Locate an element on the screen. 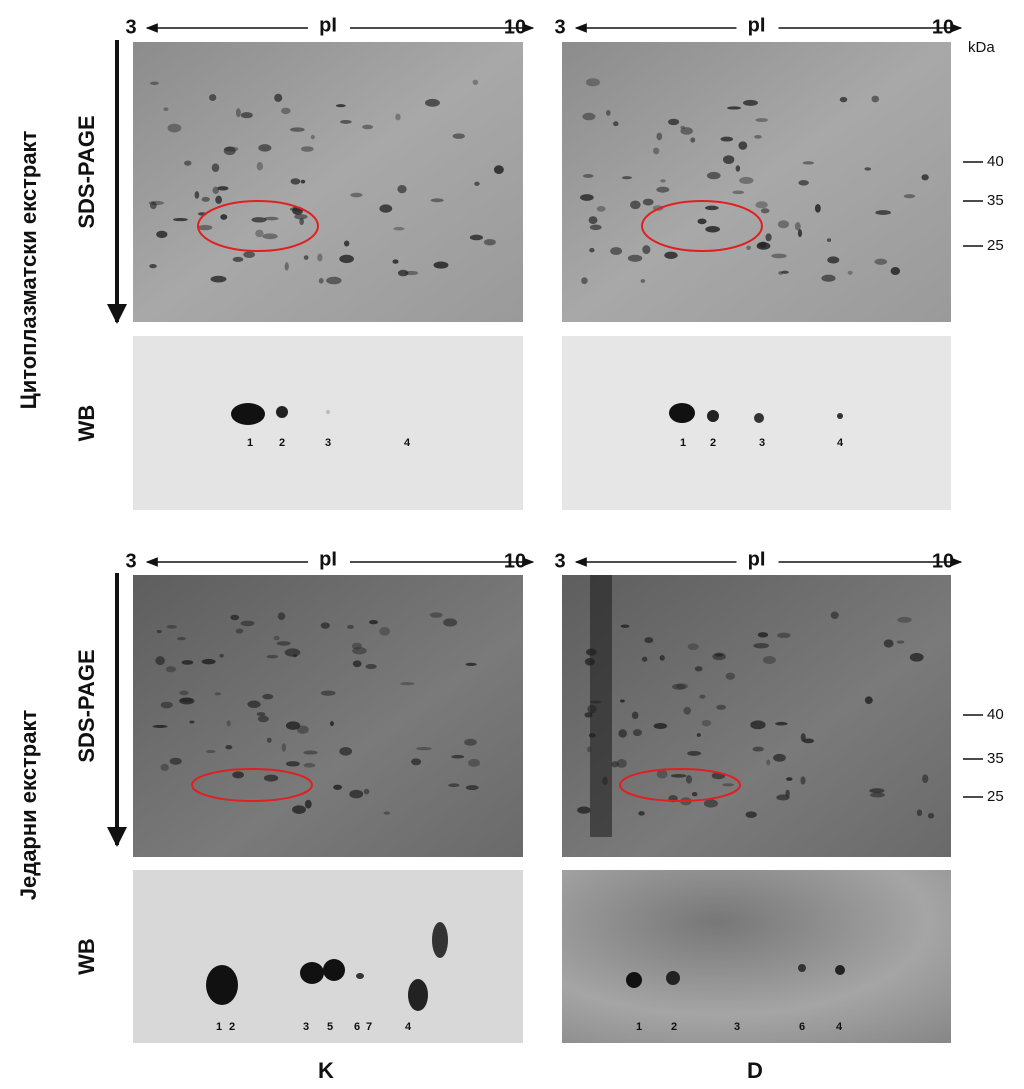  kda-unit: kDa is located at coordinates (981, 47).